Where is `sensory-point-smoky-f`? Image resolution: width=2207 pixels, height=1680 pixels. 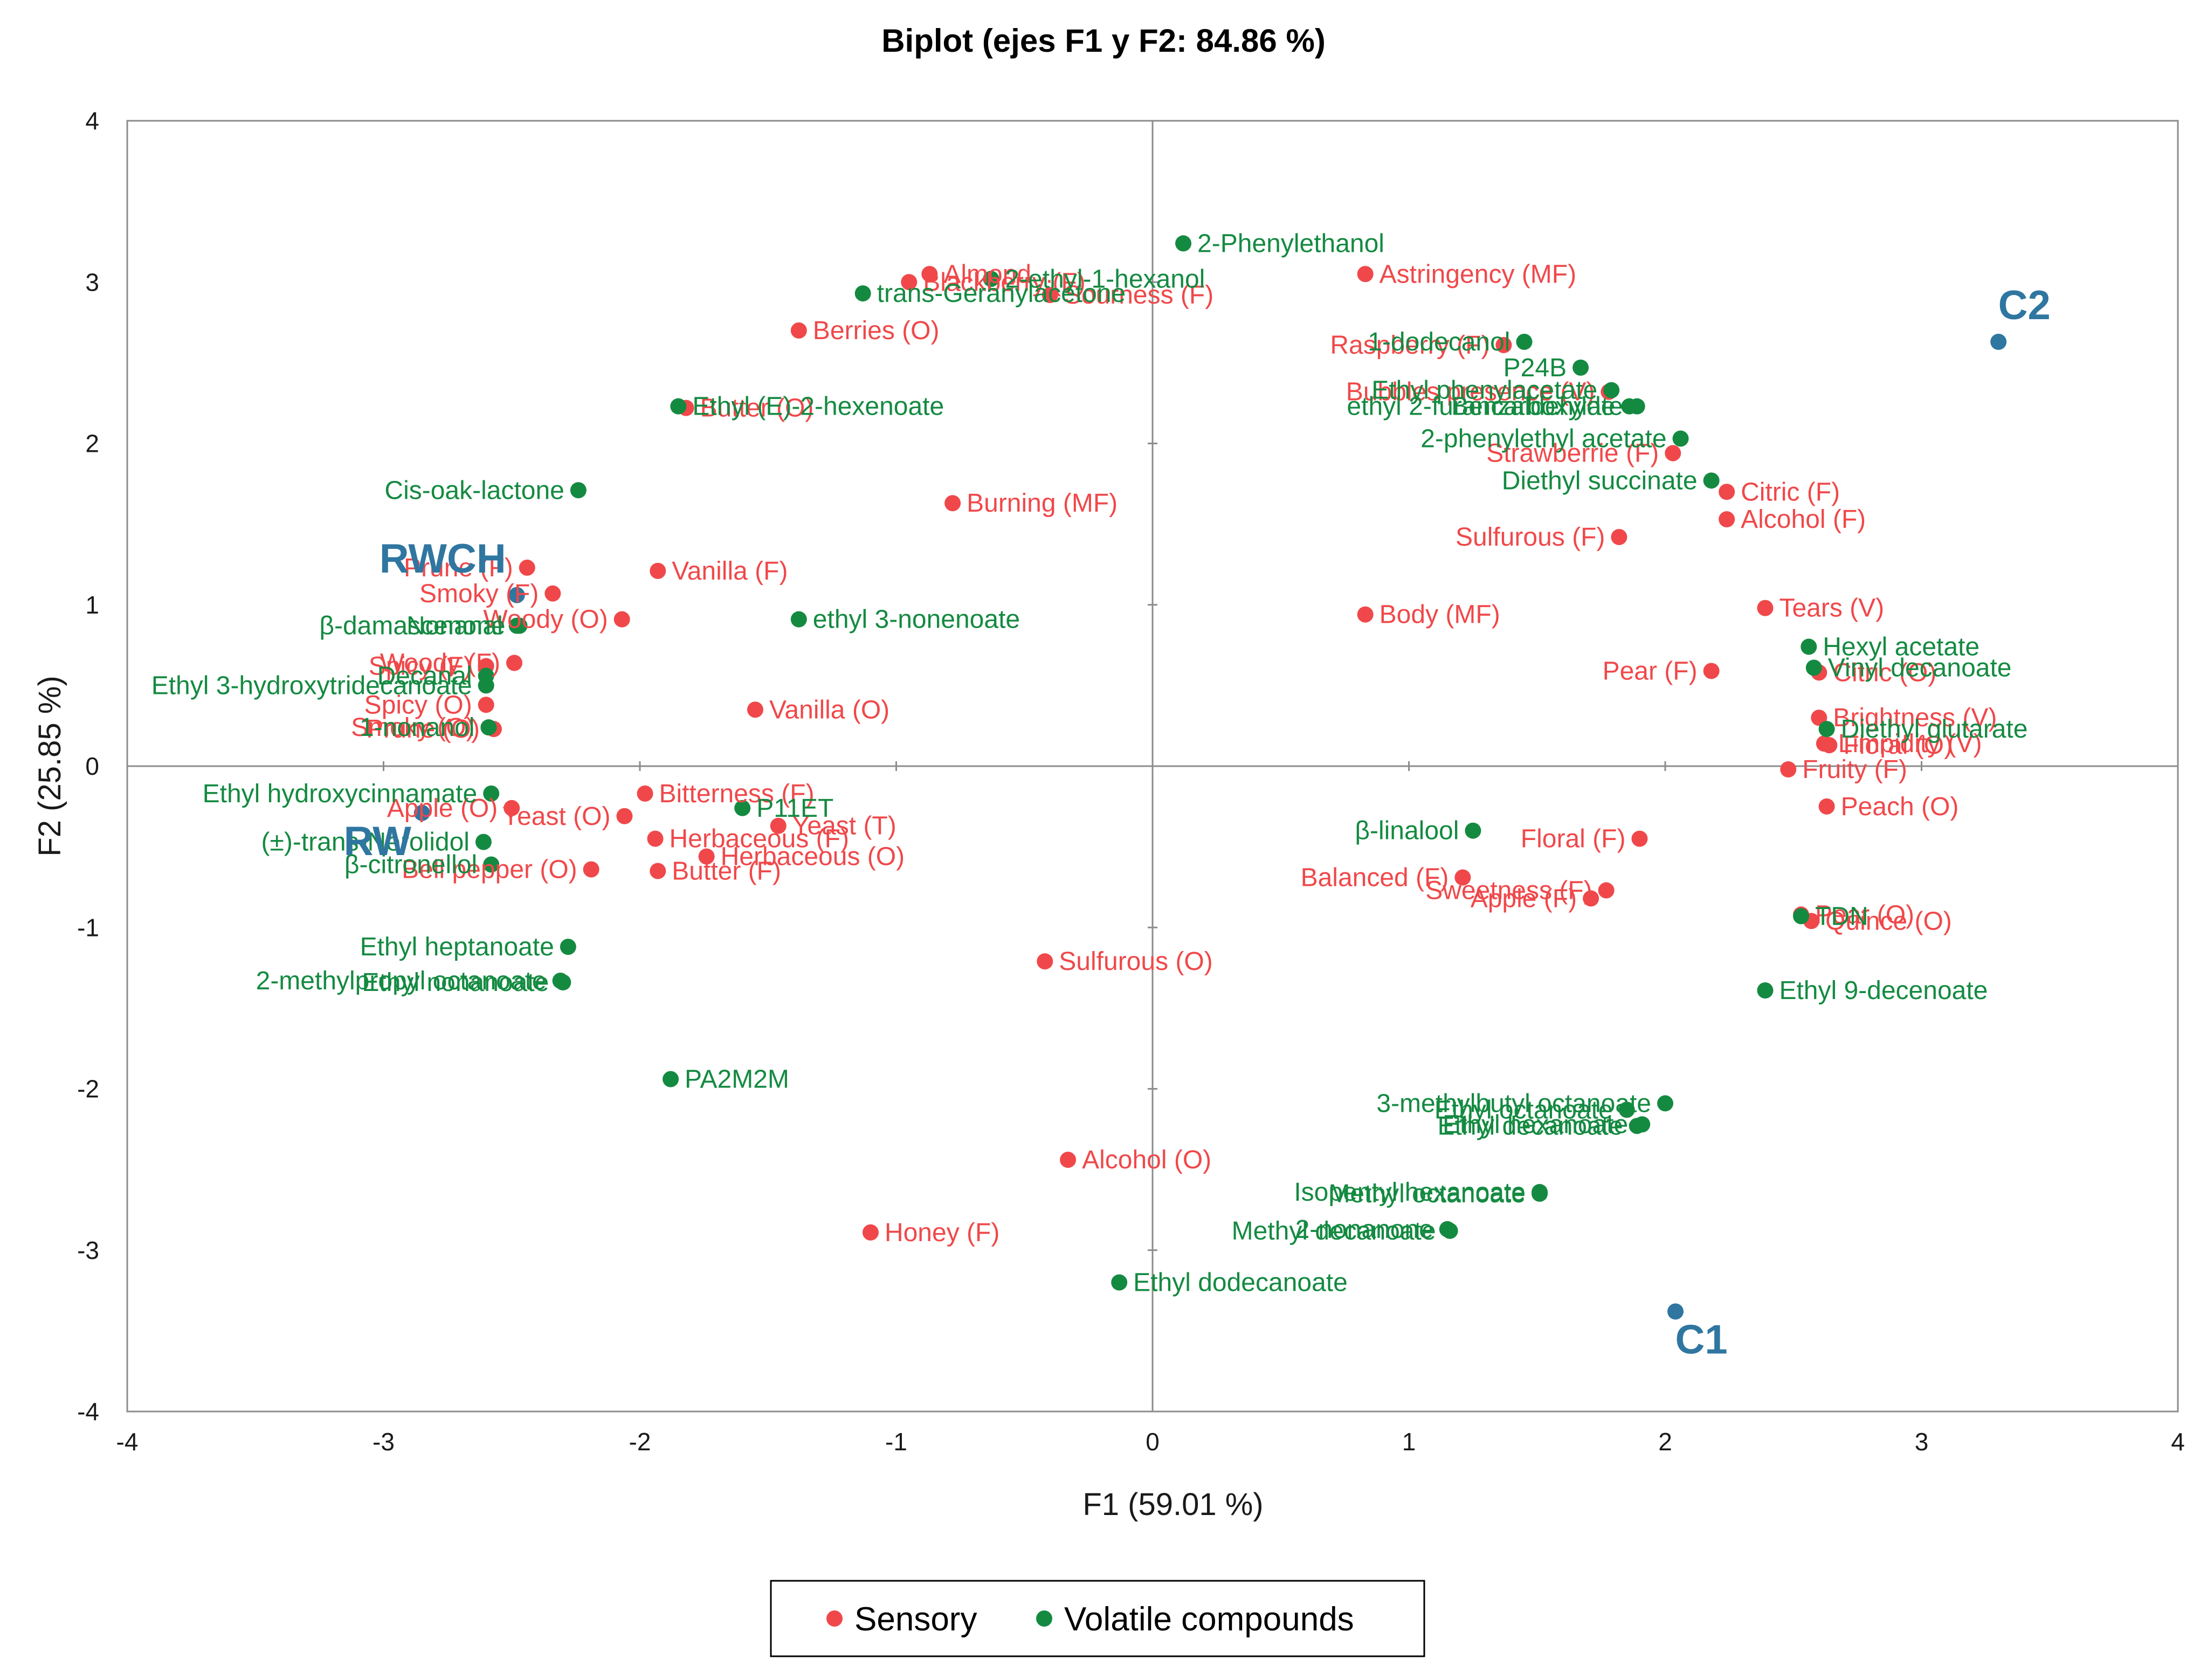 sensory-point-smoky-f is located at coordinates (552, 593).